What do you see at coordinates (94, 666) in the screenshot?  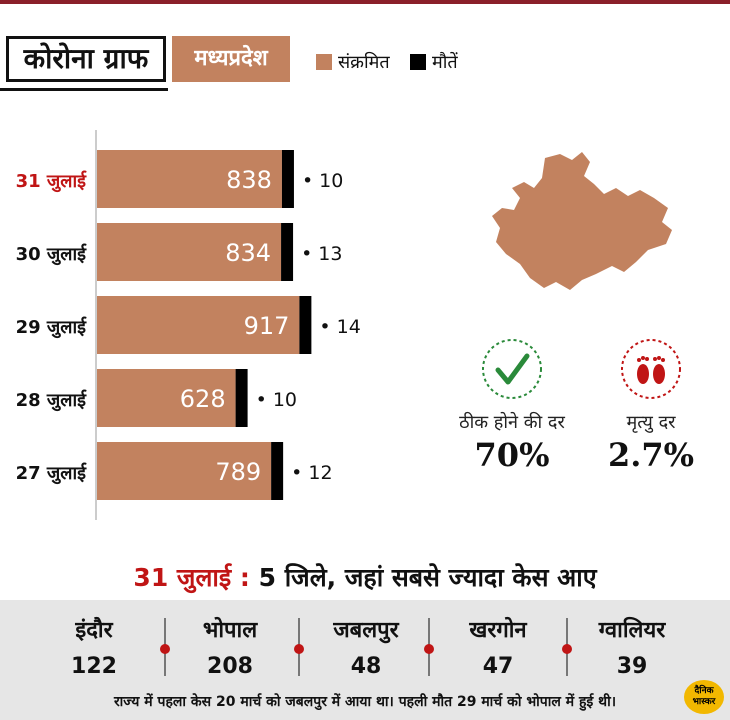 I see `district-cases: 122` at bounding box center [94, 666].